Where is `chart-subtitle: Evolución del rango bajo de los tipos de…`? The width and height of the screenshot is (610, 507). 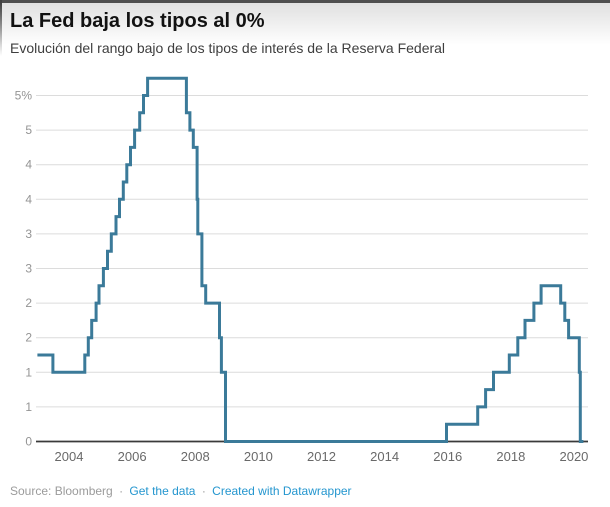
chart-subtitle: Evolución del rango bajo de los tipos de… is located at coordinates (228, 48).